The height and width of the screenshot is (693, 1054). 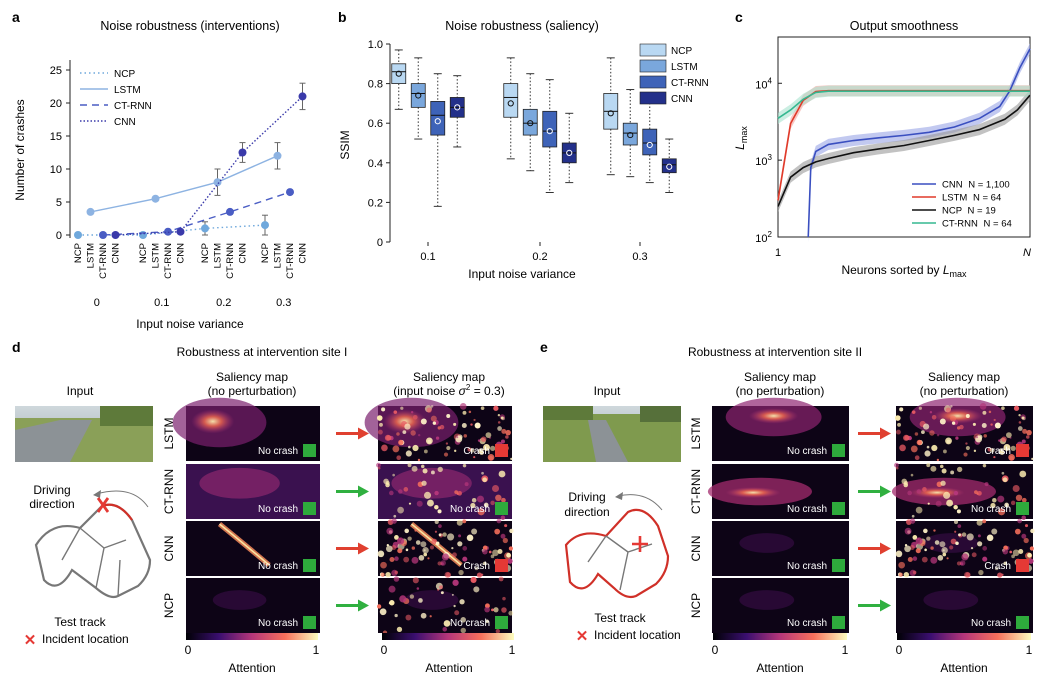 What do you see at coordinates (375, 45) in the screenshot?
I see `chart-b-ytick-label: 1.0` at bounding box center [375, 45].